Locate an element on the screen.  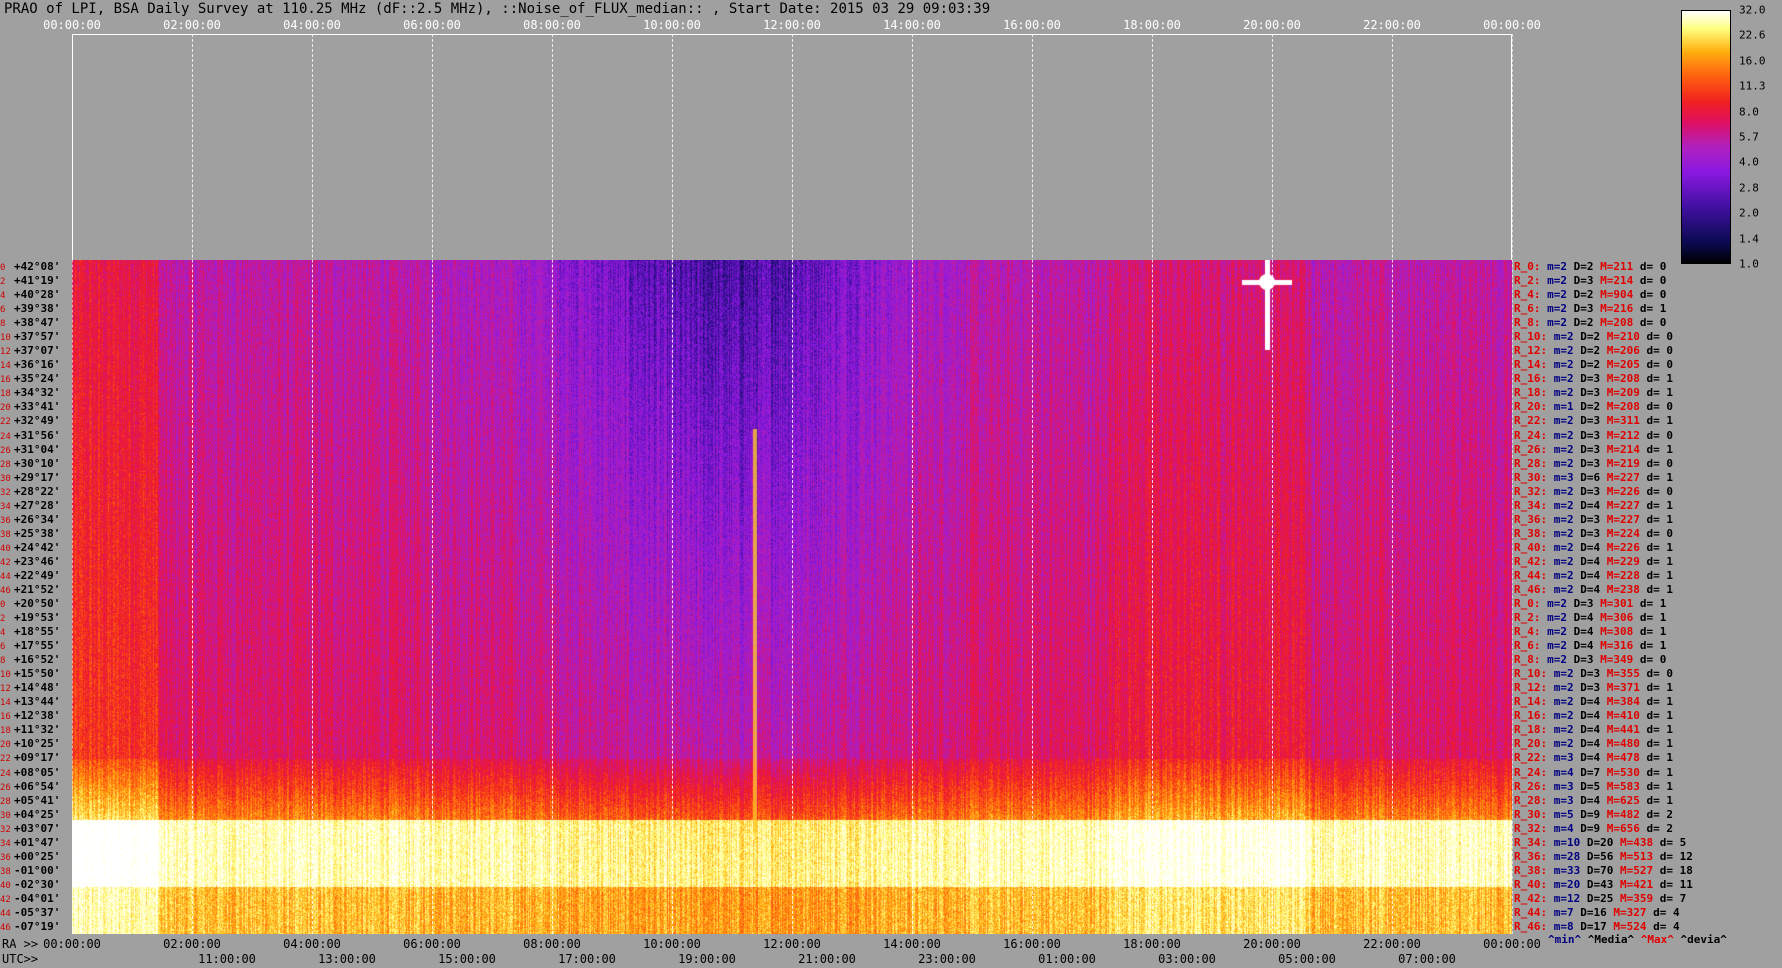
row-stat: R_40: m=2 D=4 M=226 d= 1 is located at coordinates (1593, 547).